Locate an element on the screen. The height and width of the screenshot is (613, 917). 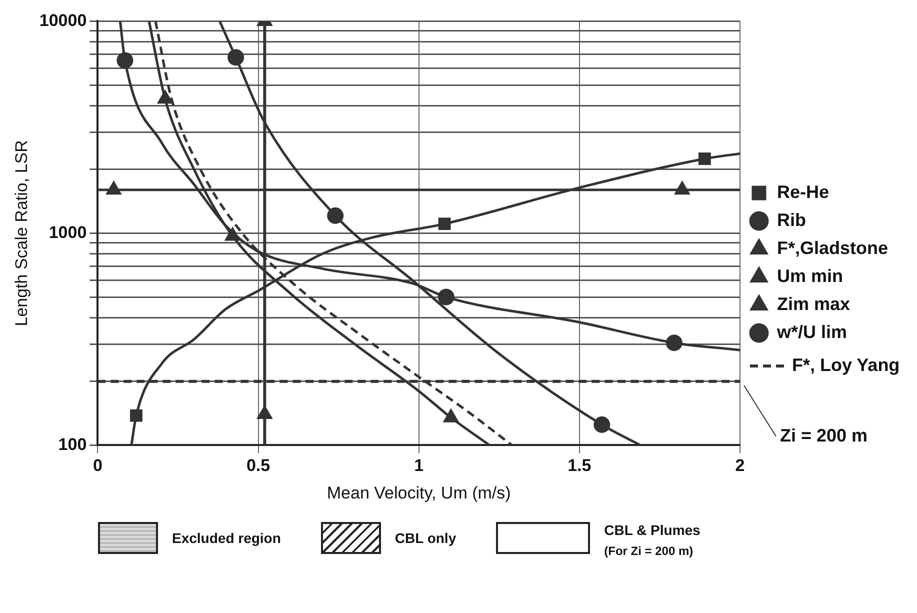
y-tick-label: 1000 is located at coordinates (67, 232).